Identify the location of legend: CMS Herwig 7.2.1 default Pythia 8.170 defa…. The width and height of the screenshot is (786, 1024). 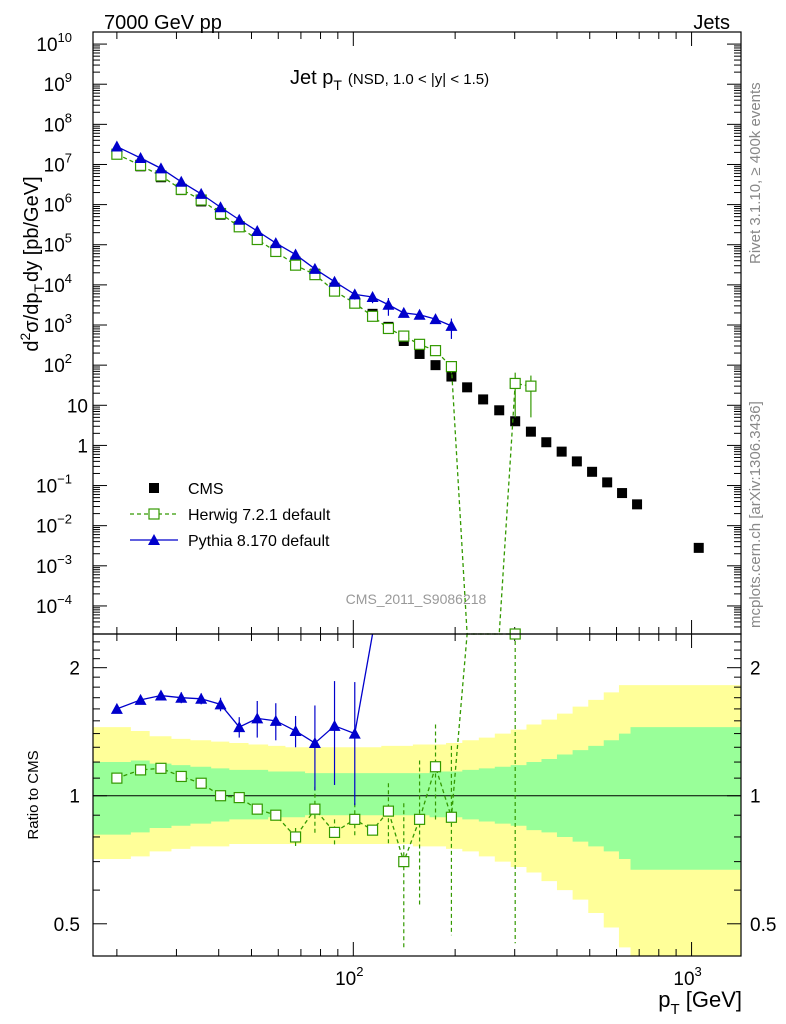
(230, 515).